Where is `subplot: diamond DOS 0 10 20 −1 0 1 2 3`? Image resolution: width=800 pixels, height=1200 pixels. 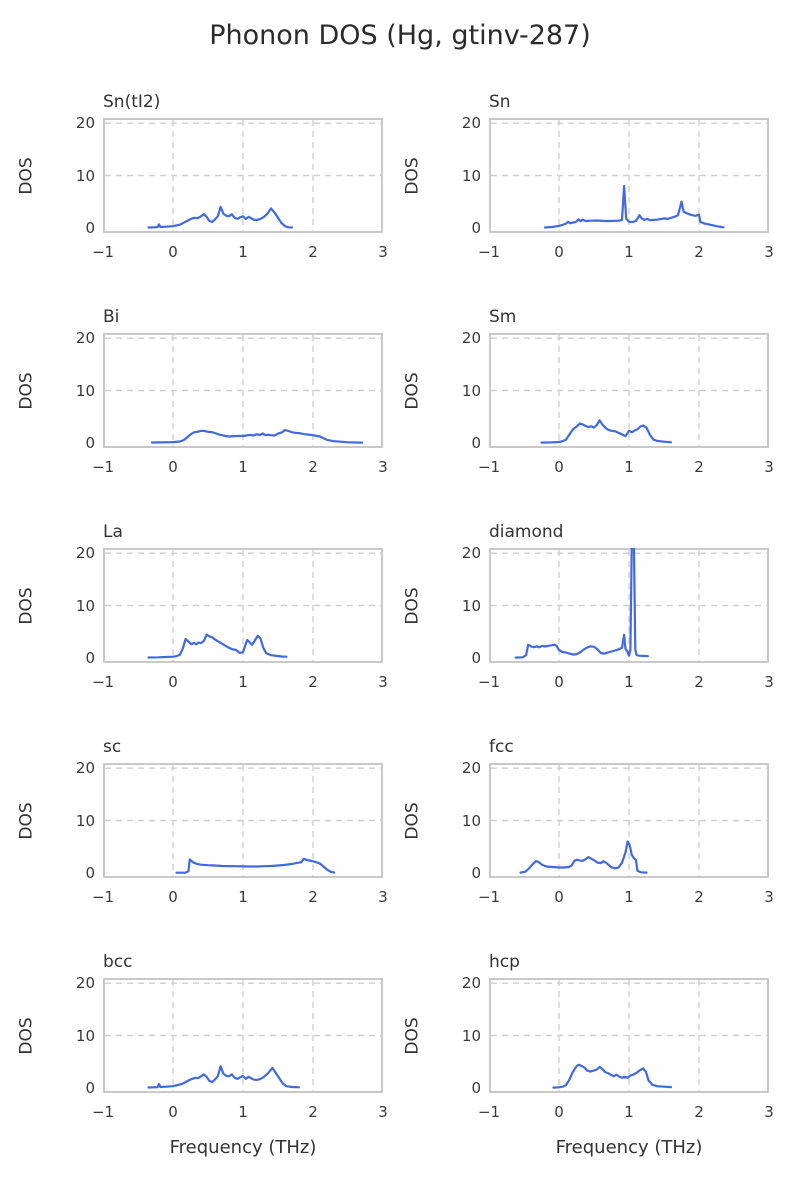
subplot: diamond DOS 0 10 20 −1 0 1 2 3 is located at coordinates (587, 605).